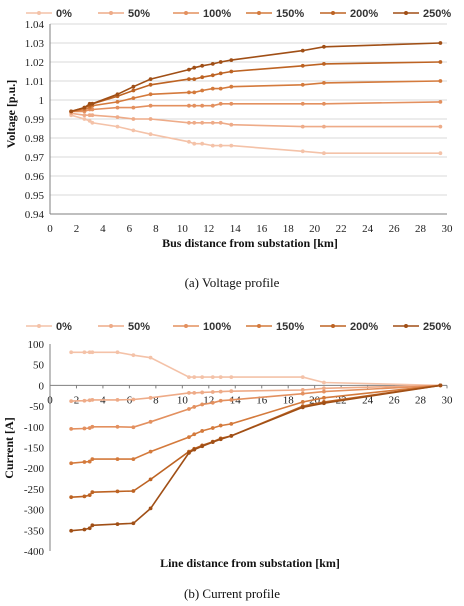 The image size is (464, 606). I want to click on voltage-legend-label: 200%, so click(364, 14).